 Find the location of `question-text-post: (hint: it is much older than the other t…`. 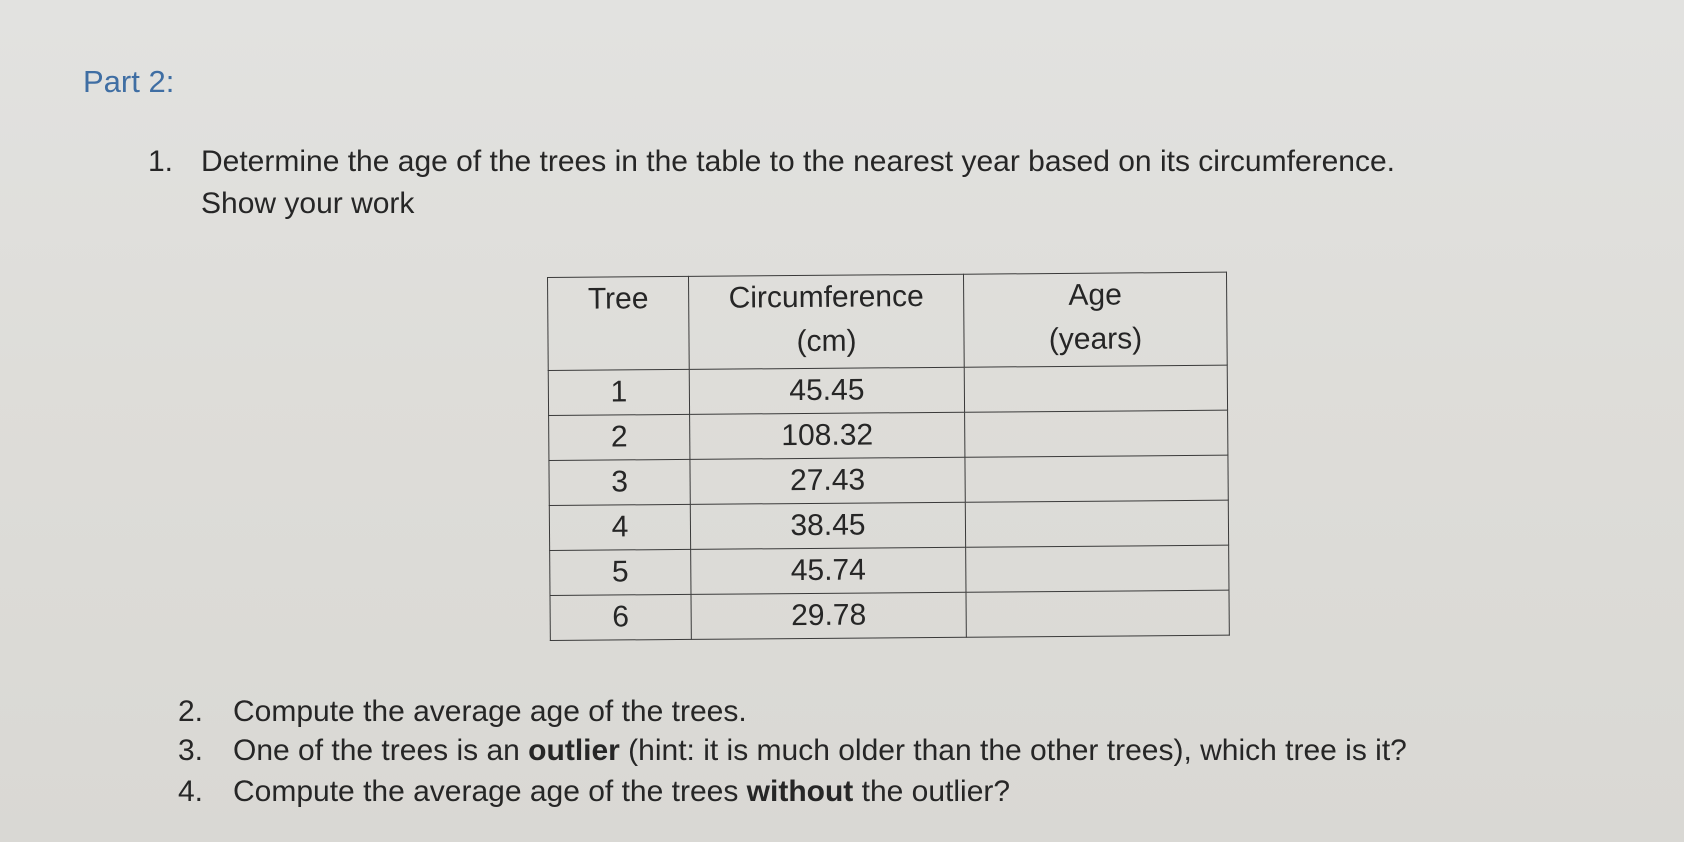

question-text-post: (hint: it is much older than the other t… is located at coordinates (1013, 750).